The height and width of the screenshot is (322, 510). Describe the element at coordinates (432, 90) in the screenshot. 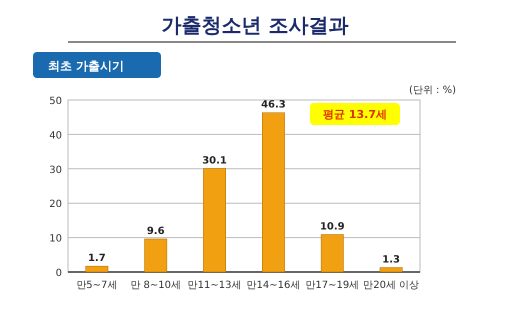

I see `text: (단위 : %)` at that location.